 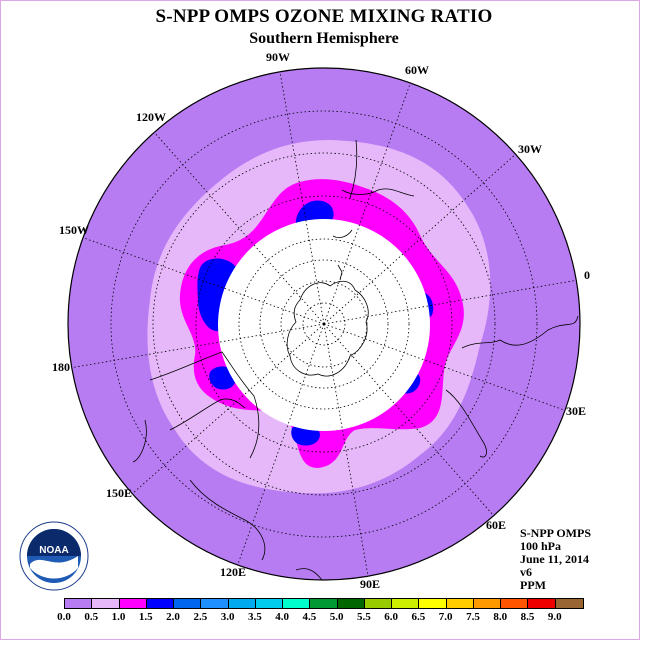 What do you see at coordinates (527, 617) in the screenshot?
I see `colorbar-tick-label: 8.5` at bounding box center [527, 617].